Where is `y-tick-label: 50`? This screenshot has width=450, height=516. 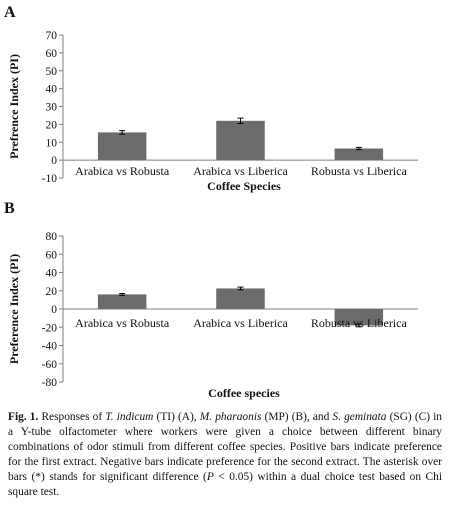 y-tick-label: 50 is located at coordinates (52, 72).